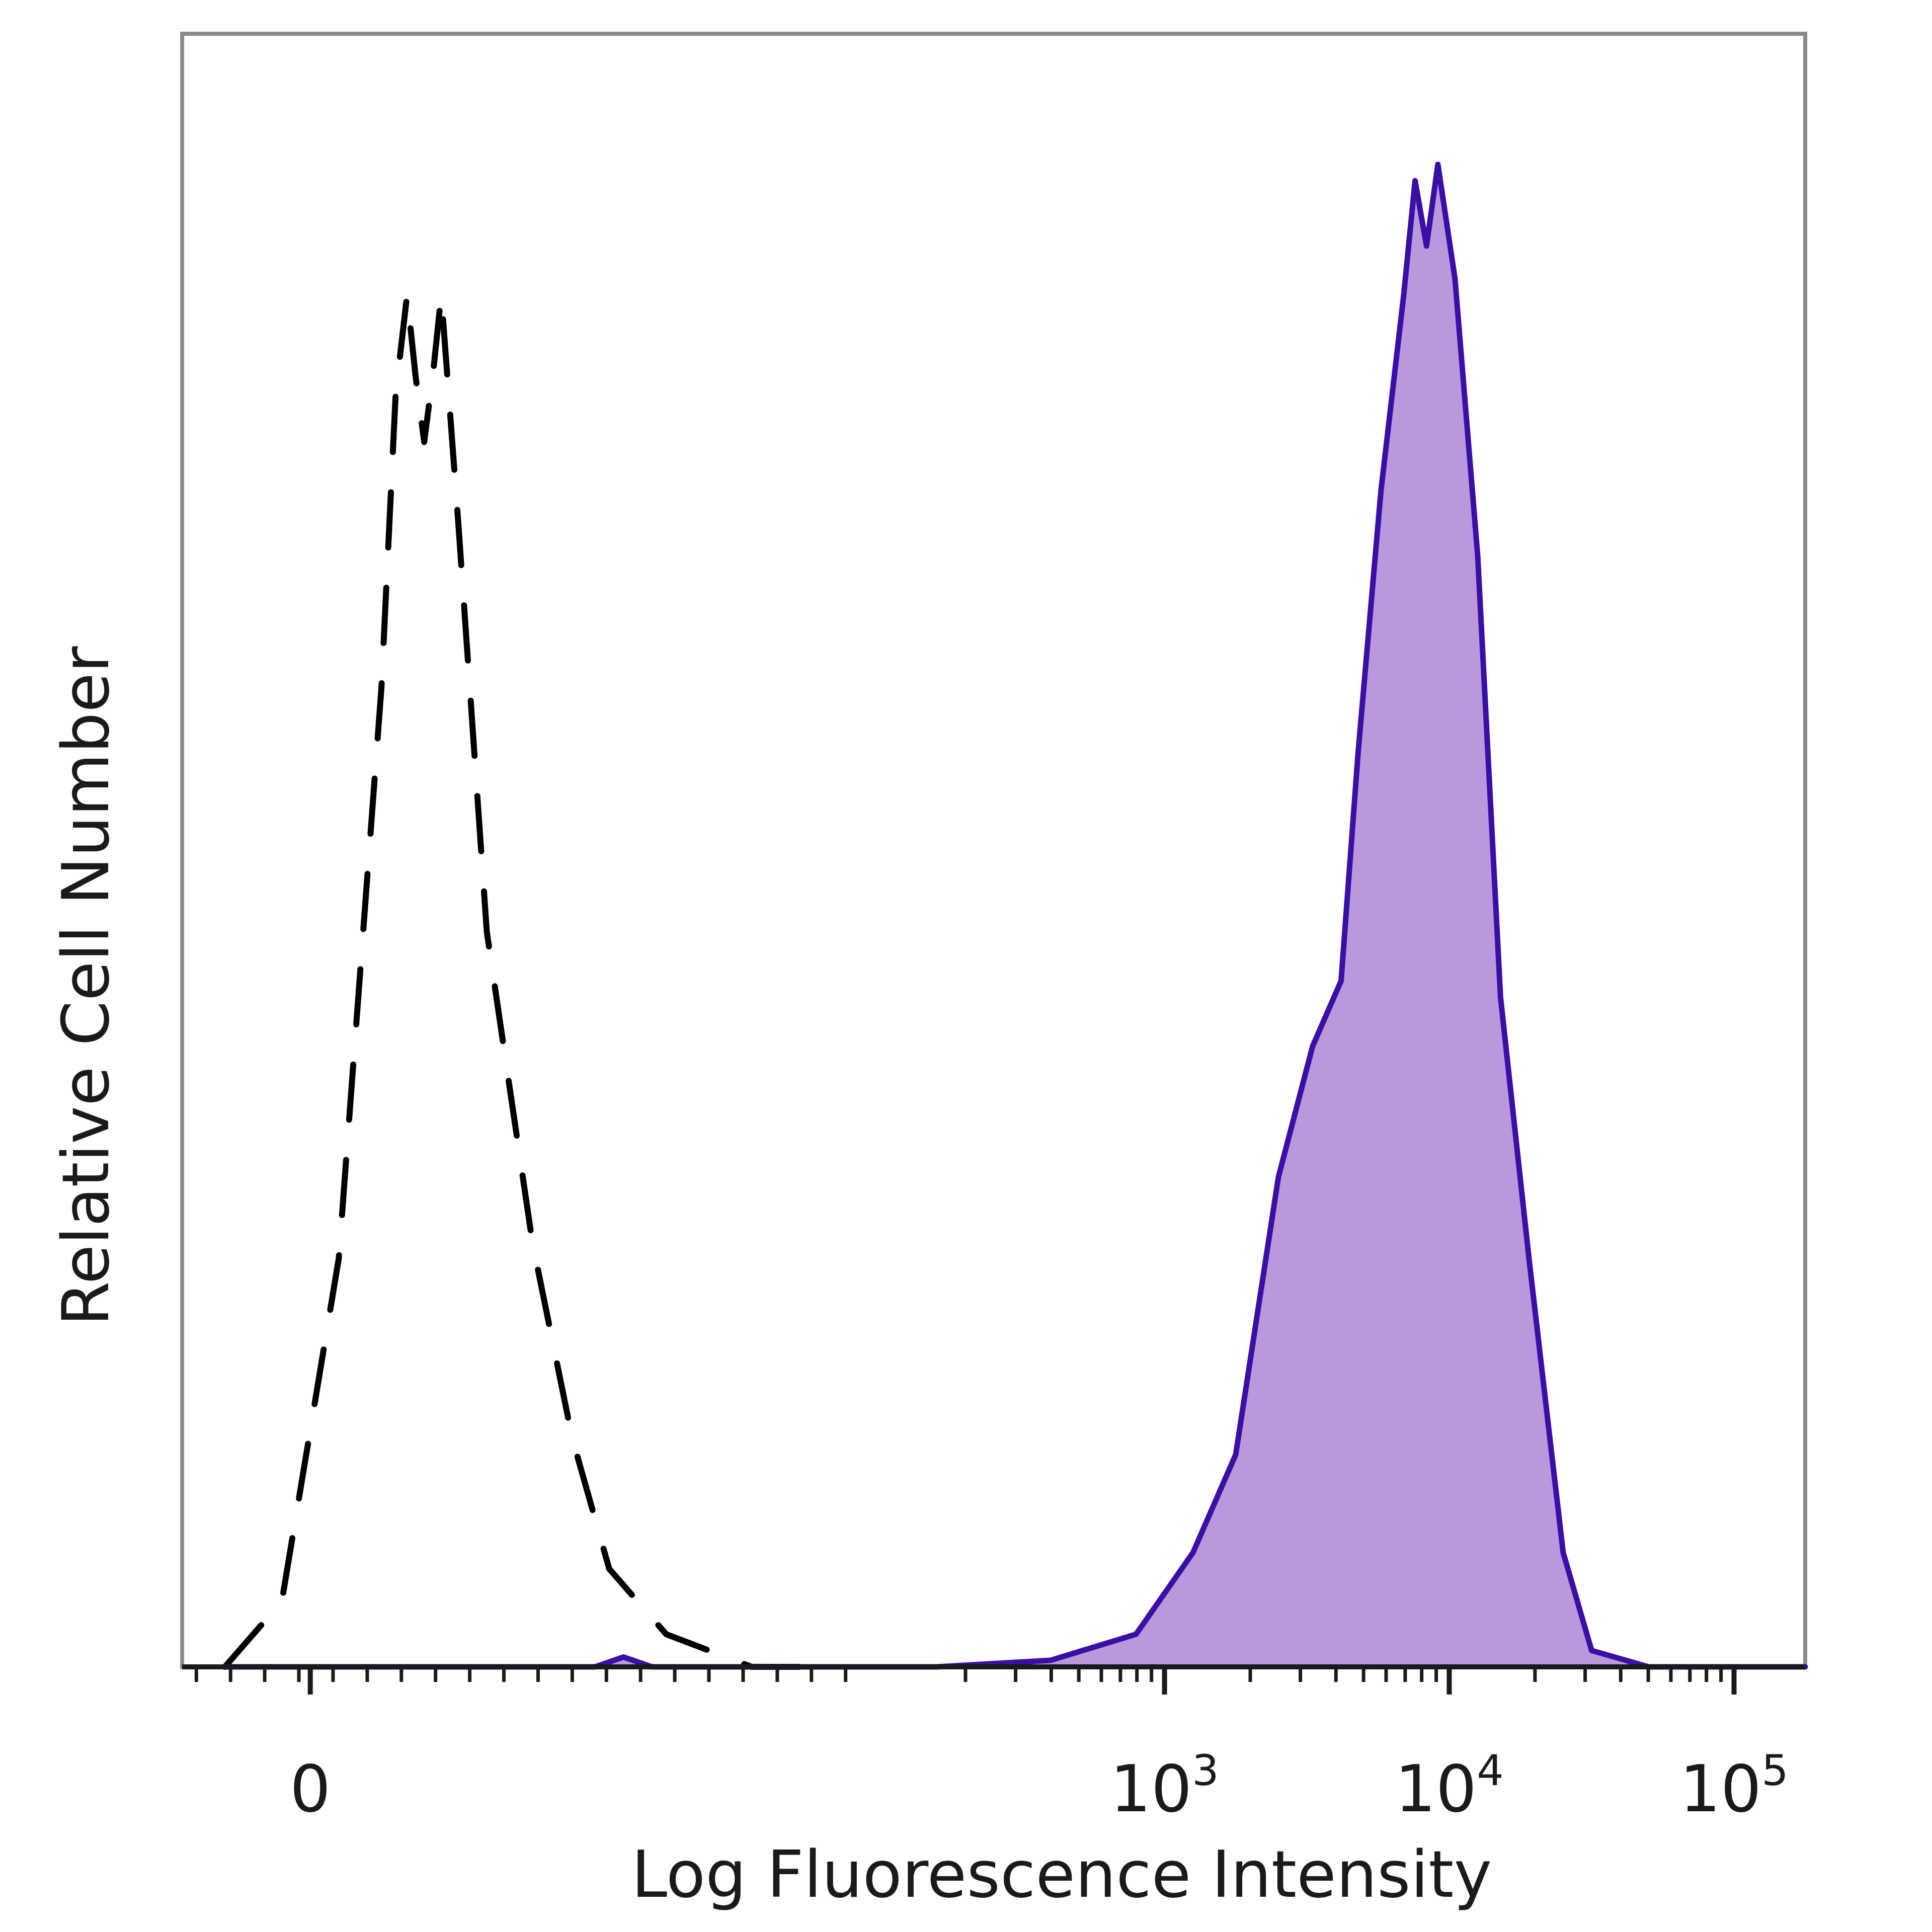 The width and height of the screenshot is (1932, 1932). Describe the element at coordinates (1165, 1787) in the screenshot. I see `x-tick-label: 103` at that location.